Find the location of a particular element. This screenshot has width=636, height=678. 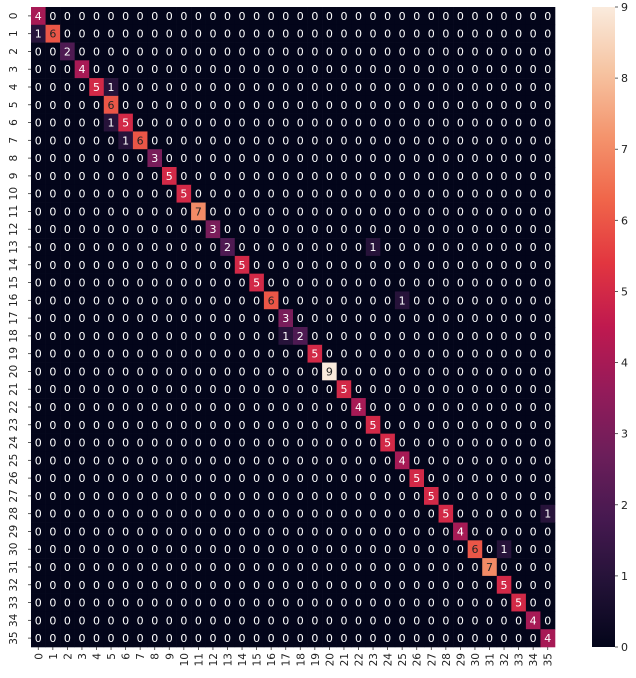

y-tick-label: 0 is located at coordinates (14, 16).